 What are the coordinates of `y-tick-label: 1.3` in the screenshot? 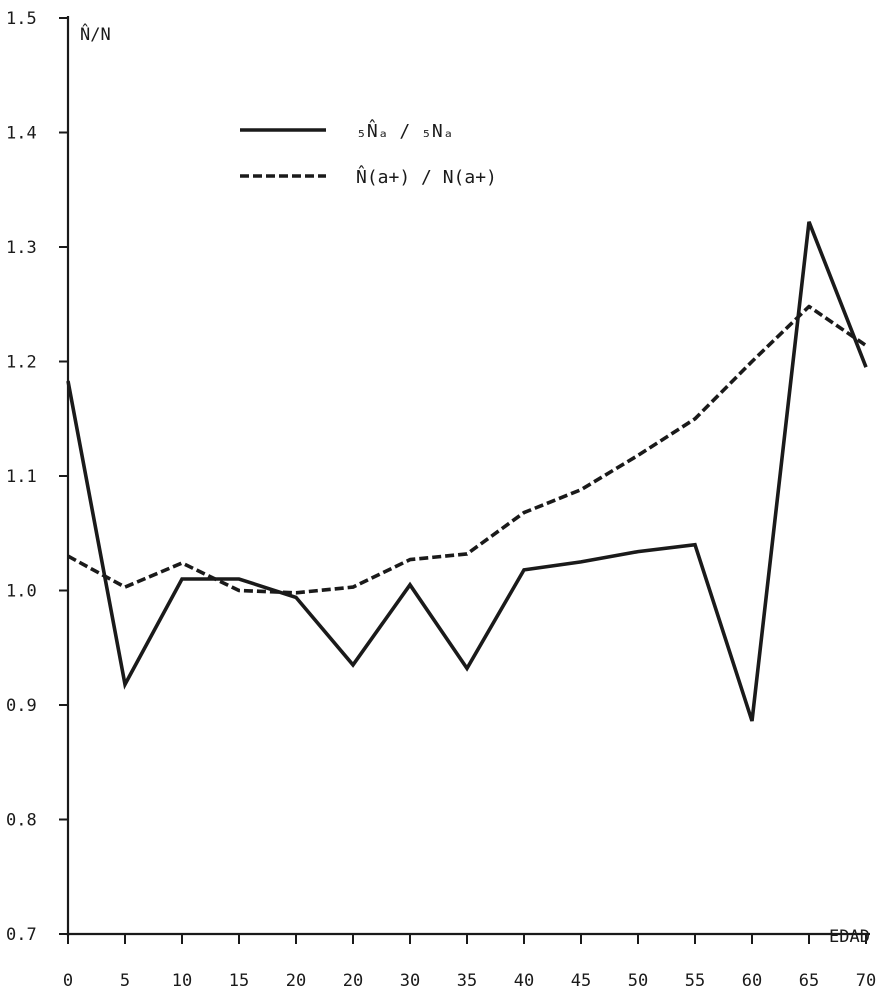 It's located at (21, 248).